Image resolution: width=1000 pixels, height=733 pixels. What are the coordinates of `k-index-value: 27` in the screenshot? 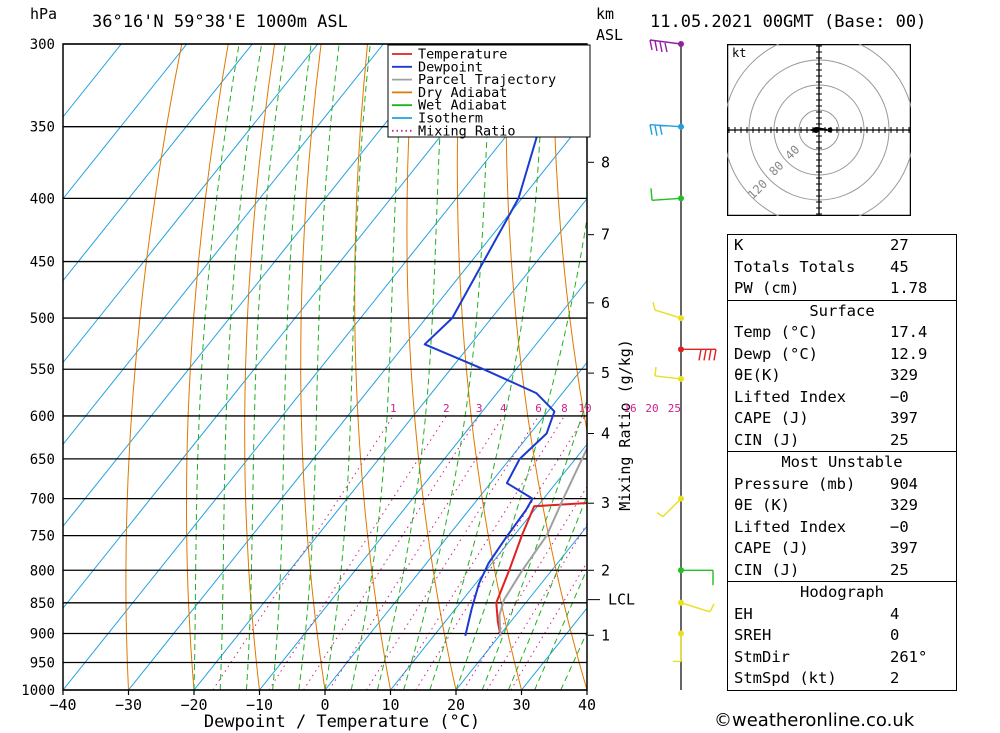 It's located at (899, 245).